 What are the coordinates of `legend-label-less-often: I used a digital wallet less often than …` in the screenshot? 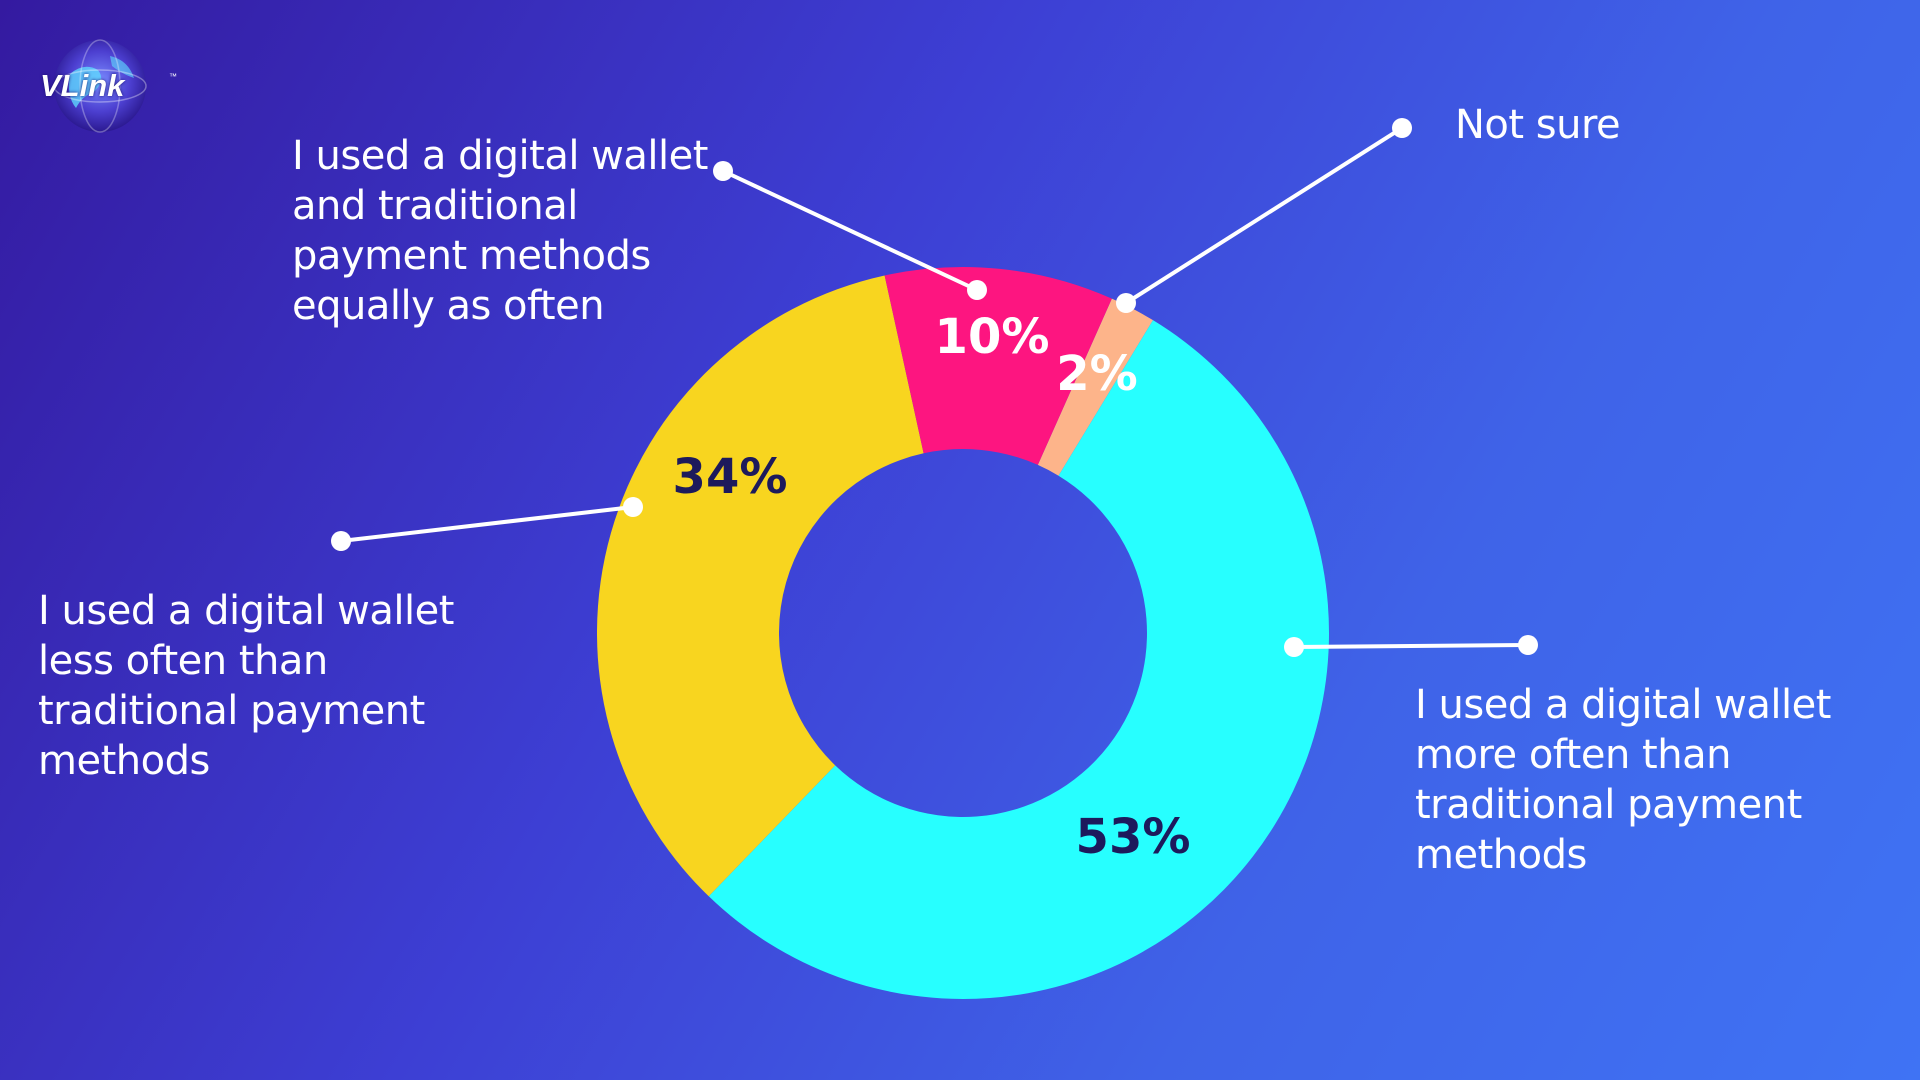 It's located at (246, 686).